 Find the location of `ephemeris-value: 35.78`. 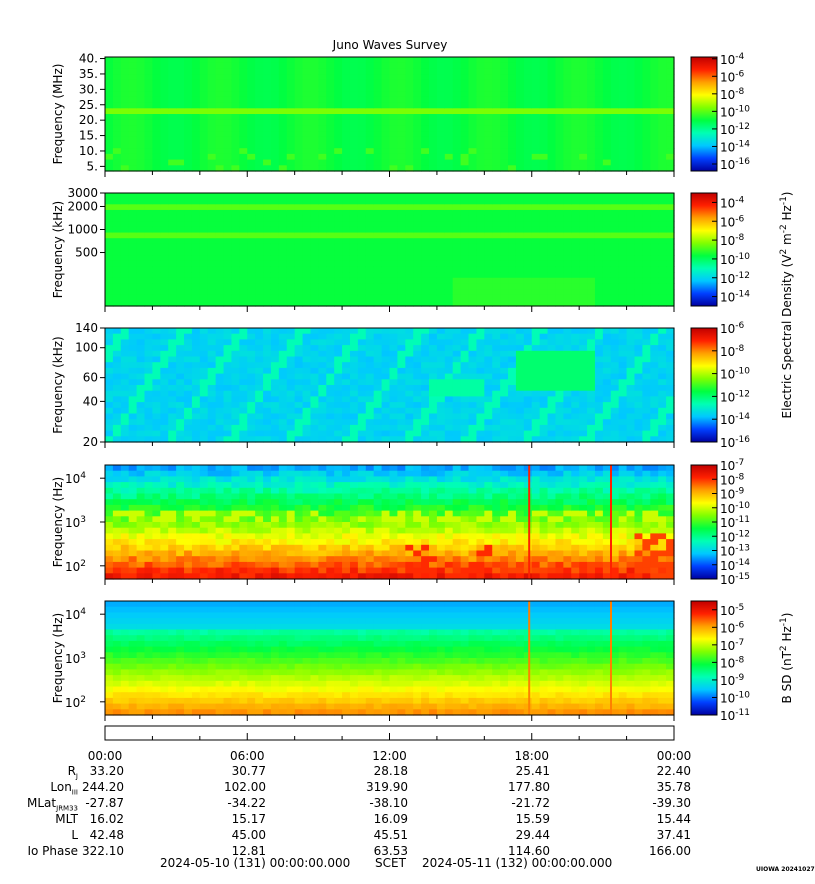

ephemeris-value: 35.78 is located at coordinates (674, 787).